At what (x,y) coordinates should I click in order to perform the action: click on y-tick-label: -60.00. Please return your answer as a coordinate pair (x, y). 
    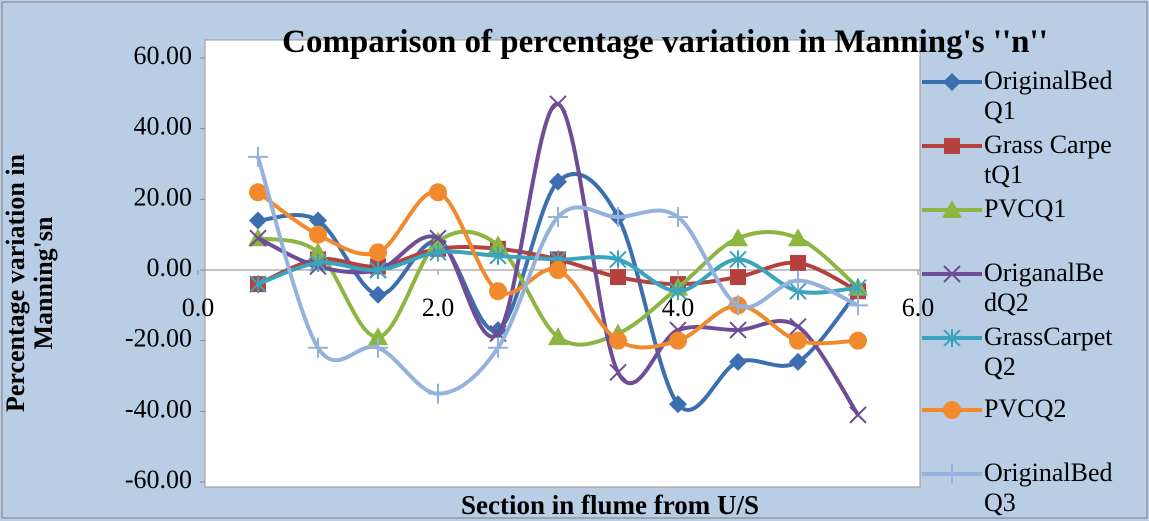
    Looking at the image, I should click on (158, 479).